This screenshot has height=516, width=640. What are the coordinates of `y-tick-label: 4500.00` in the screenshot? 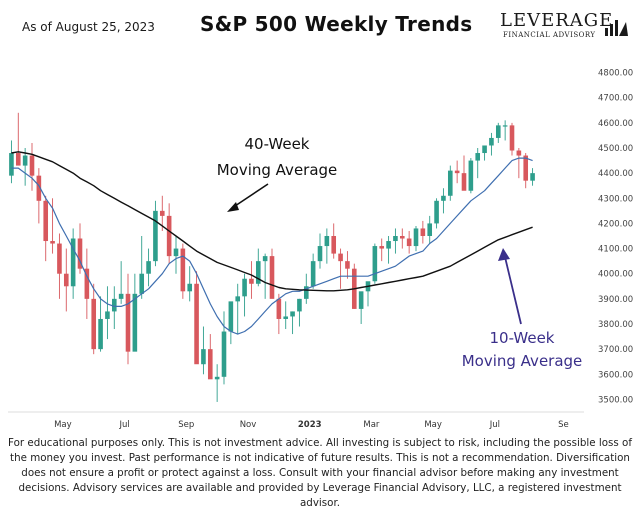 It's located at (615, 149).